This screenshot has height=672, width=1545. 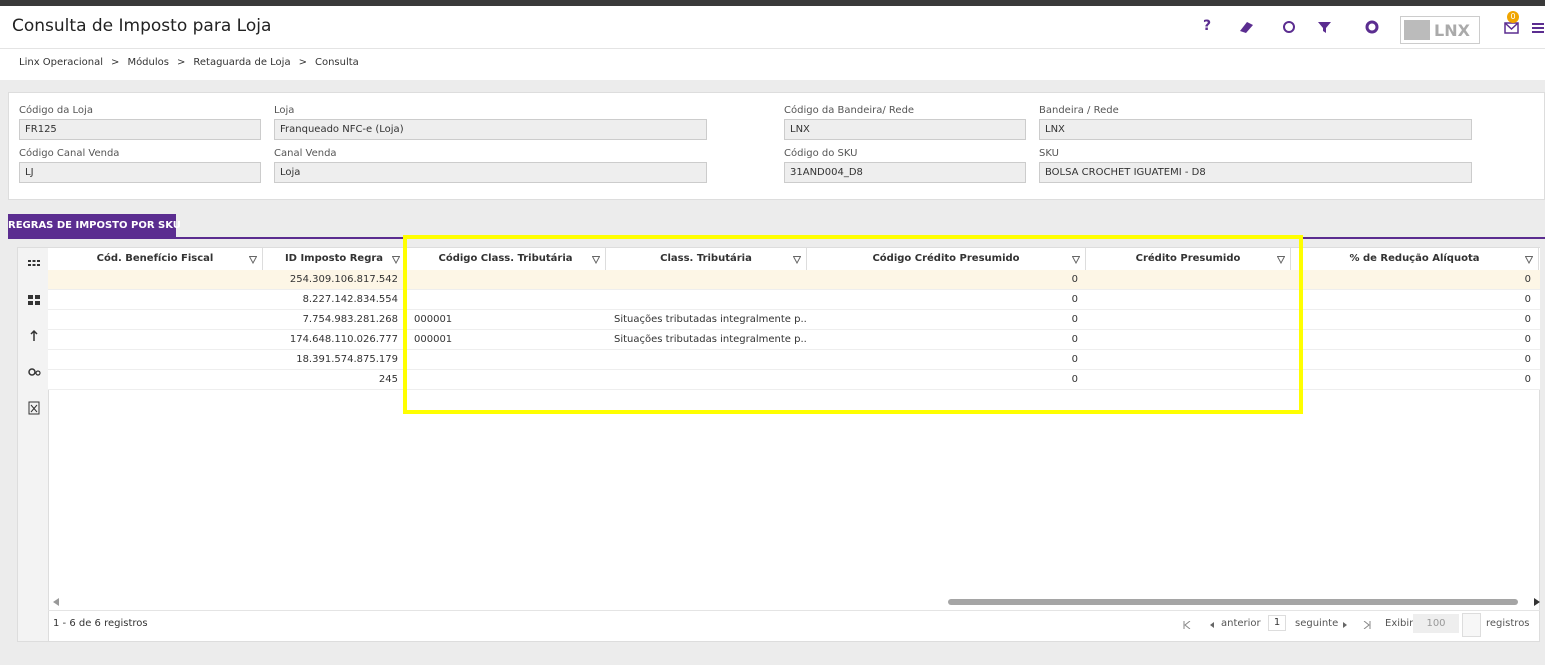 What do you see at coordinates (1372, 27) in the screenshot?
I see `settings-icon` at bounding box center [1372, 27].